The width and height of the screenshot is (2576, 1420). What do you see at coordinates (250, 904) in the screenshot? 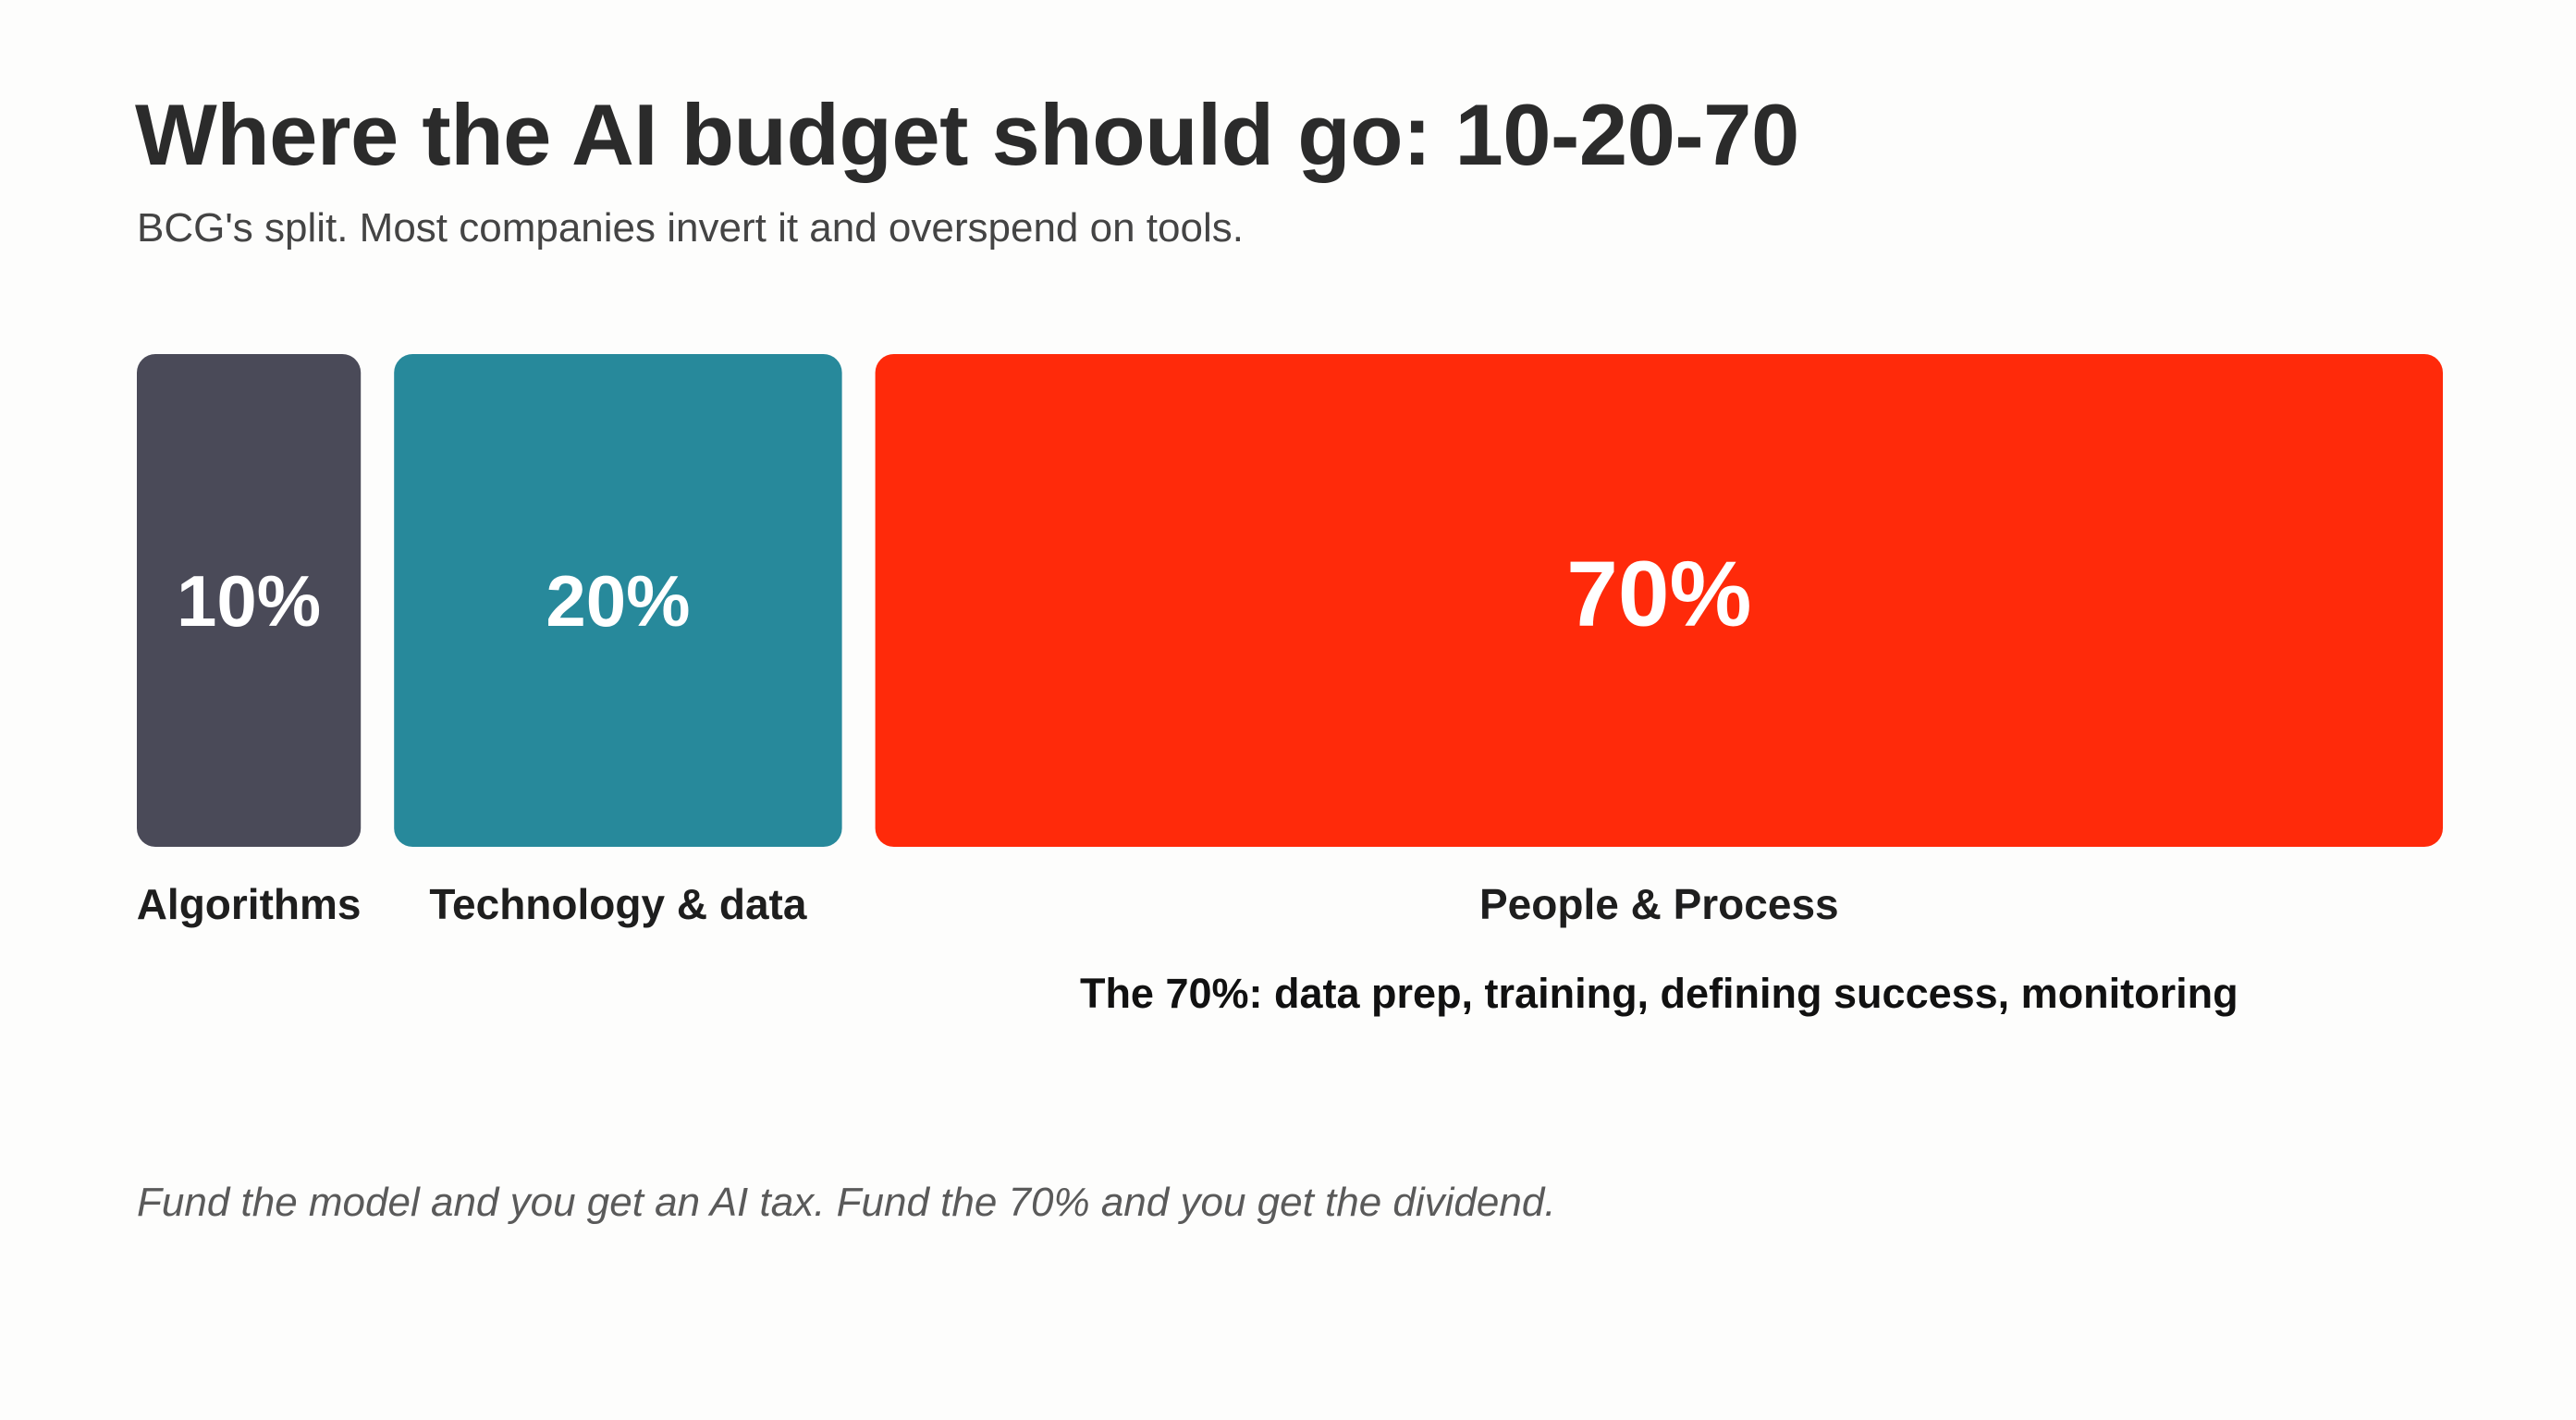
I see `category-label-algorithms: Algorithms` at bounding box center [250, 904].